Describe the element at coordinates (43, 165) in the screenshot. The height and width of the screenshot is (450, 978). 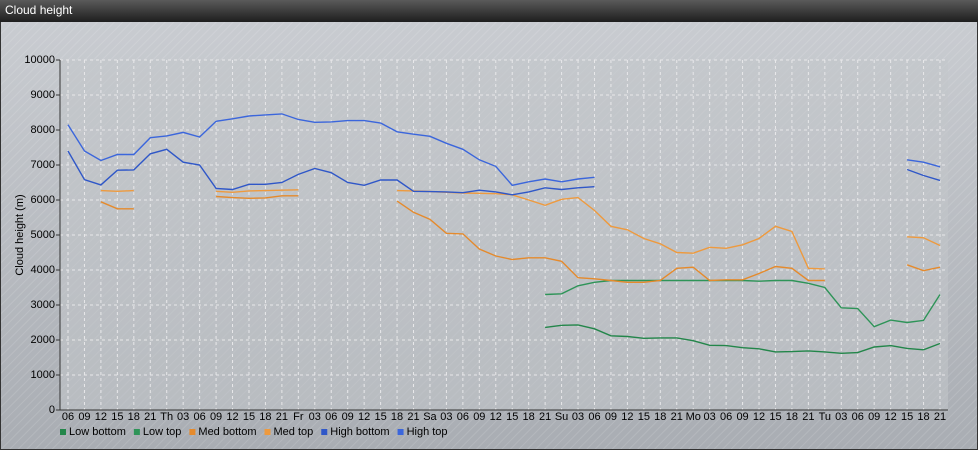
I see `y-tick-label: 7000` at that location.